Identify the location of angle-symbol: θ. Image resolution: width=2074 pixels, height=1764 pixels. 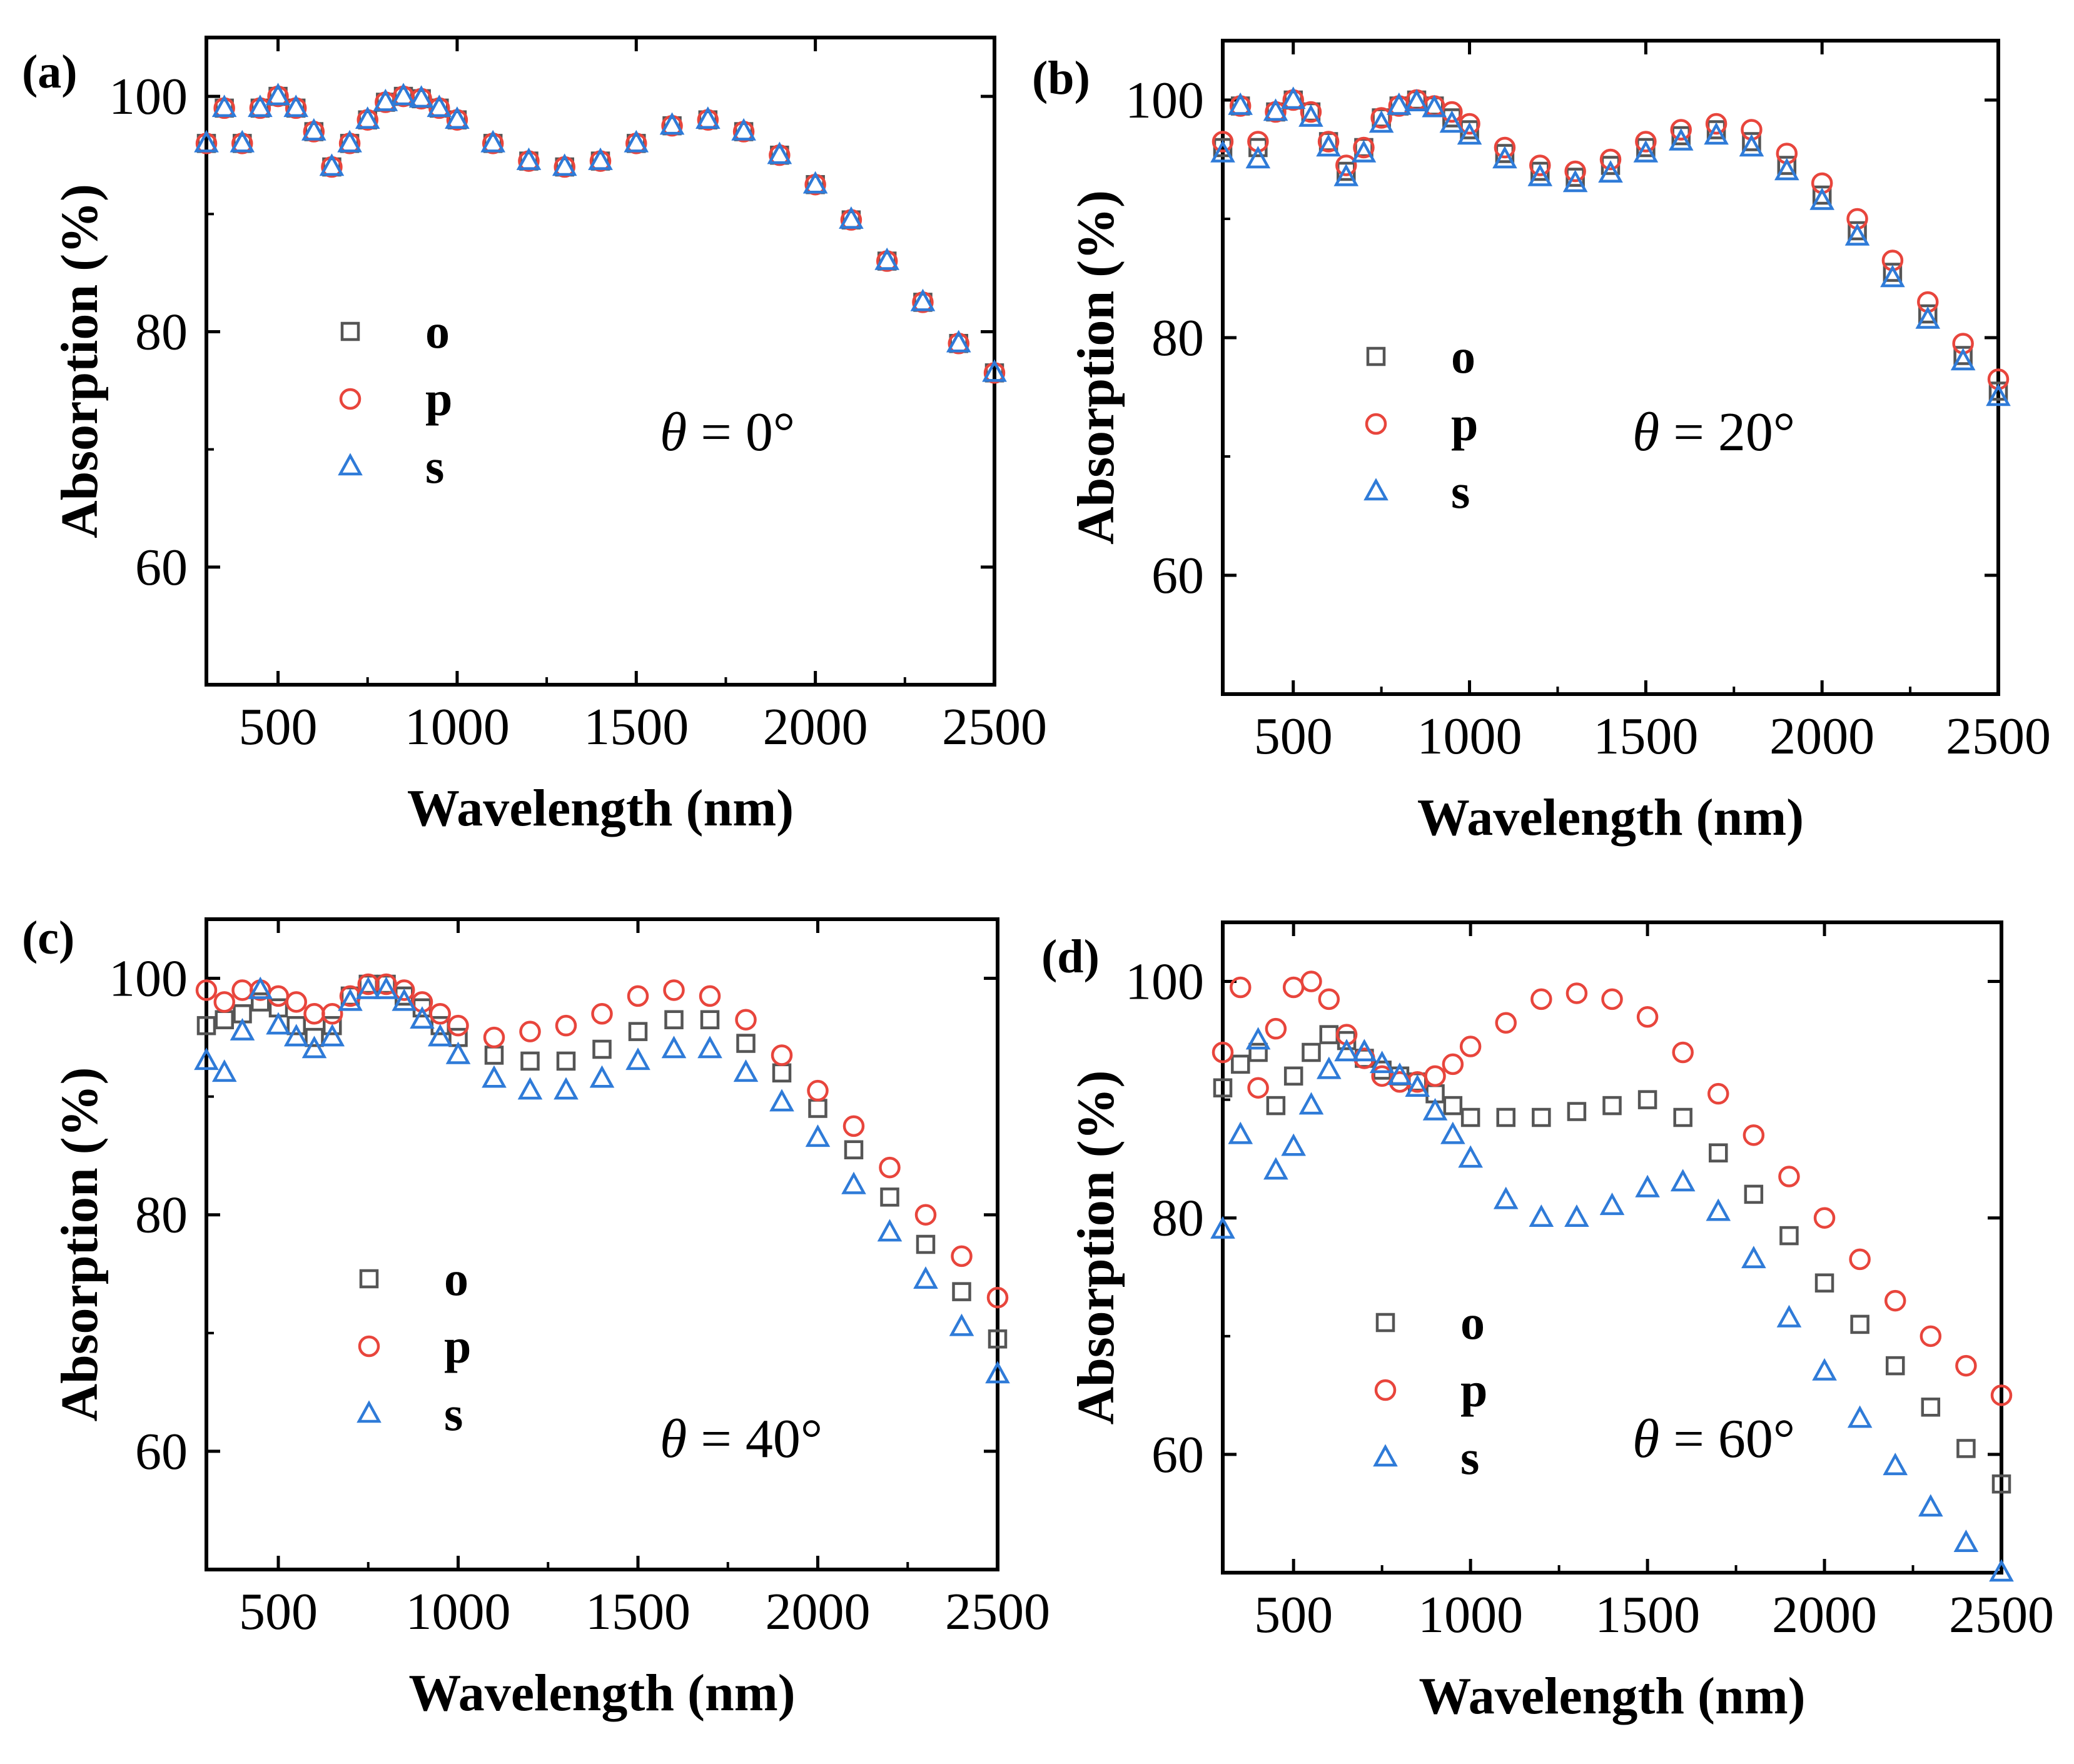
(1645, 432).